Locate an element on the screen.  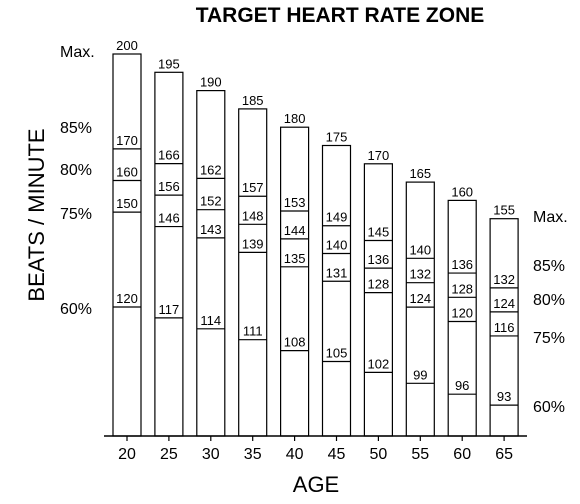
value-label-max-45: 175 is located at coordinates (337, 137).